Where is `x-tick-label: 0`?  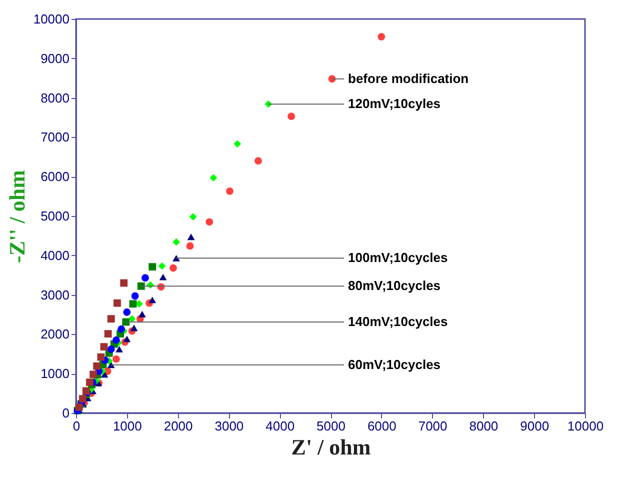 x-tick-label: 0 is located at coordinates (76, 426).